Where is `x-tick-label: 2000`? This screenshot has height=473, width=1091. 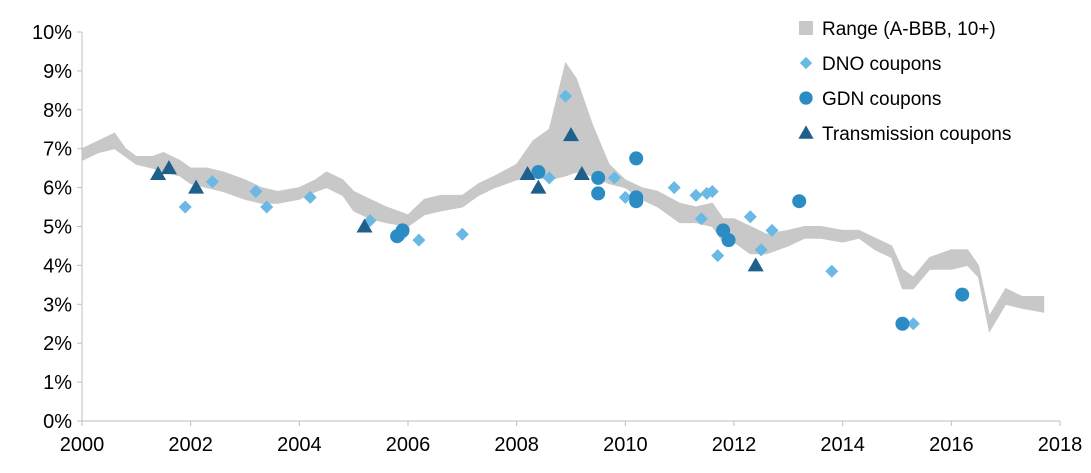
x-tick-label: 2000 is located at coordinates (82, 445).